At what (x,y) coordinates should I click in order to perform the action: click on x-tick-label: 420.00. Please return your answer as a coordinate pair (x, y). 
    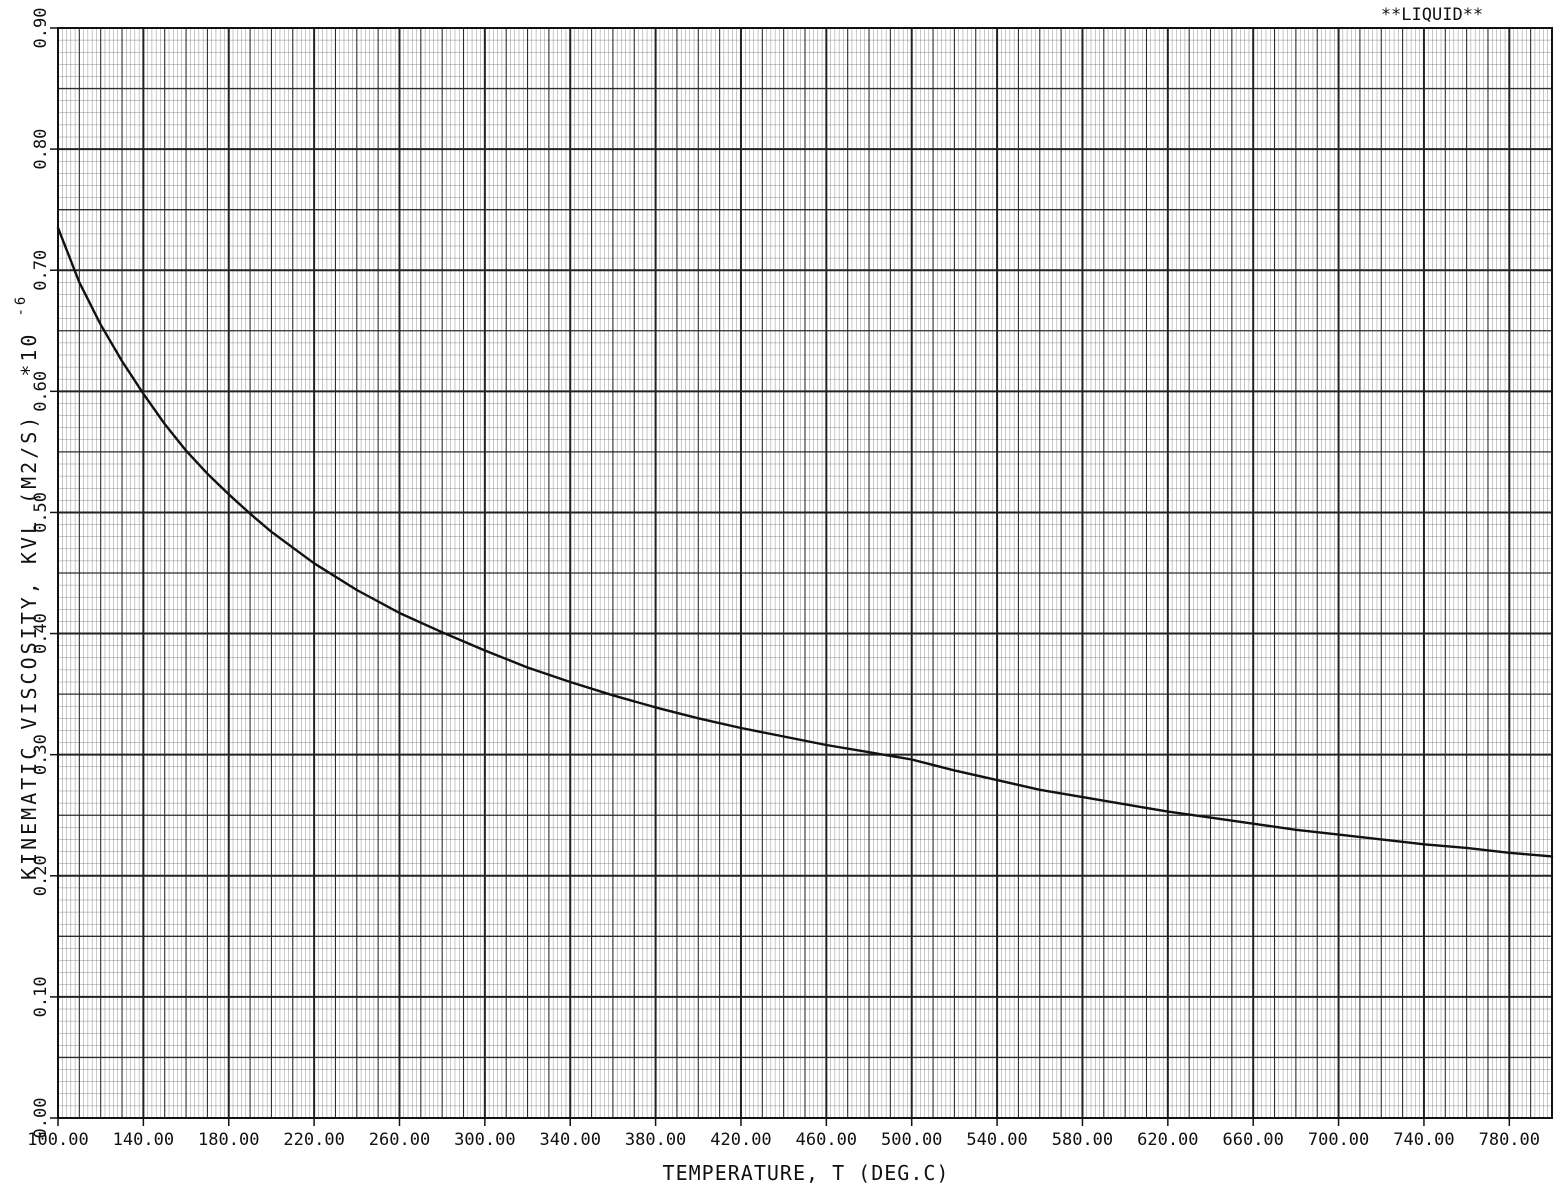
    Looking at the image, I should click on (740, 1140).